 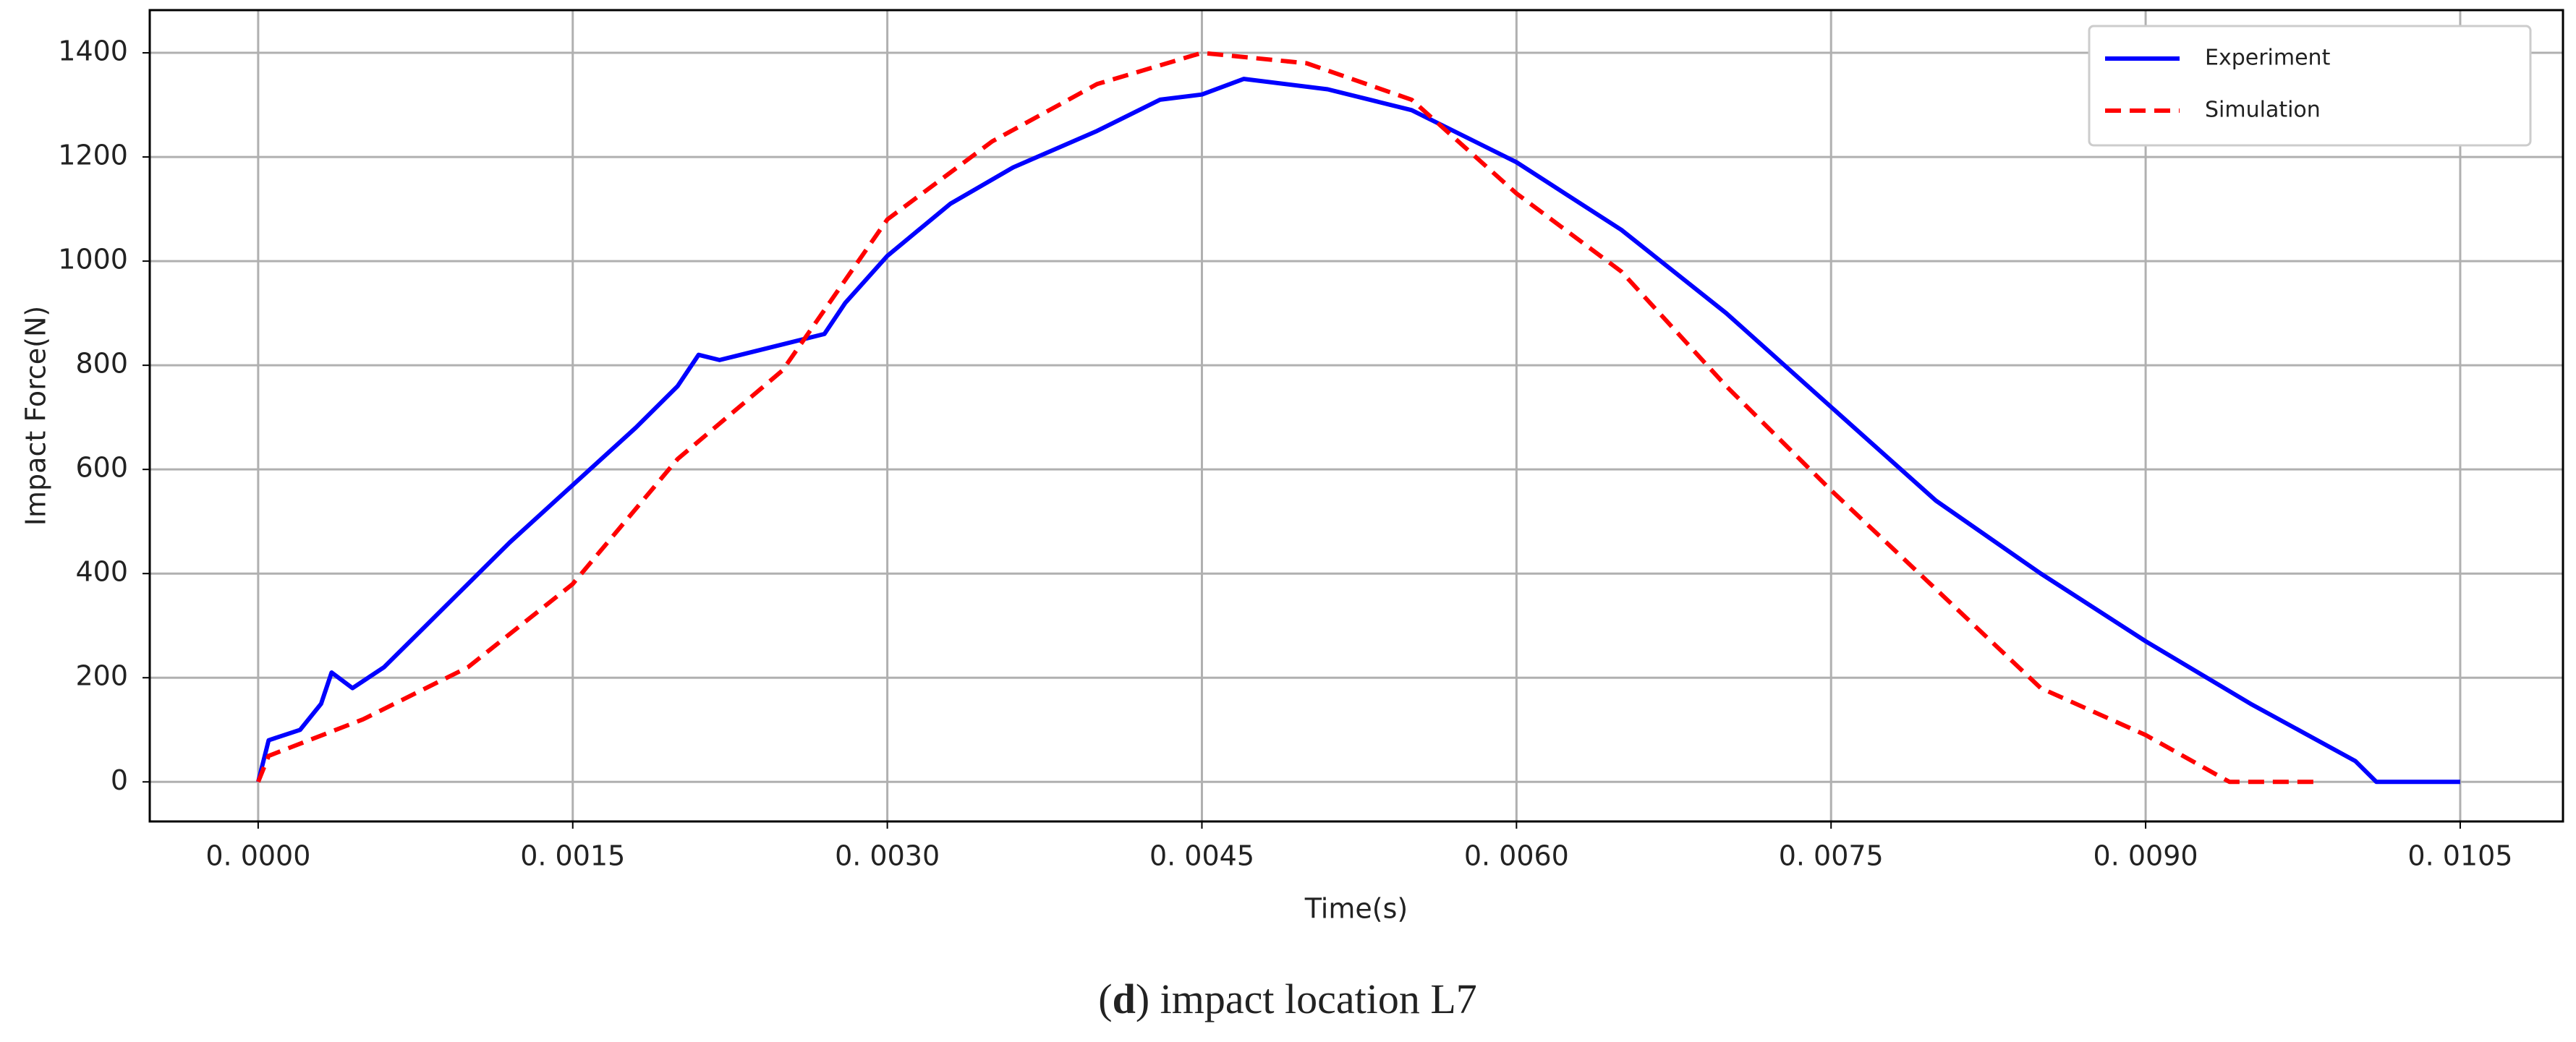 What do you see at coordinates (2268, 58) in the screenshot?
I see `legend-label: Experiment` at bounding box center [2268, 58].